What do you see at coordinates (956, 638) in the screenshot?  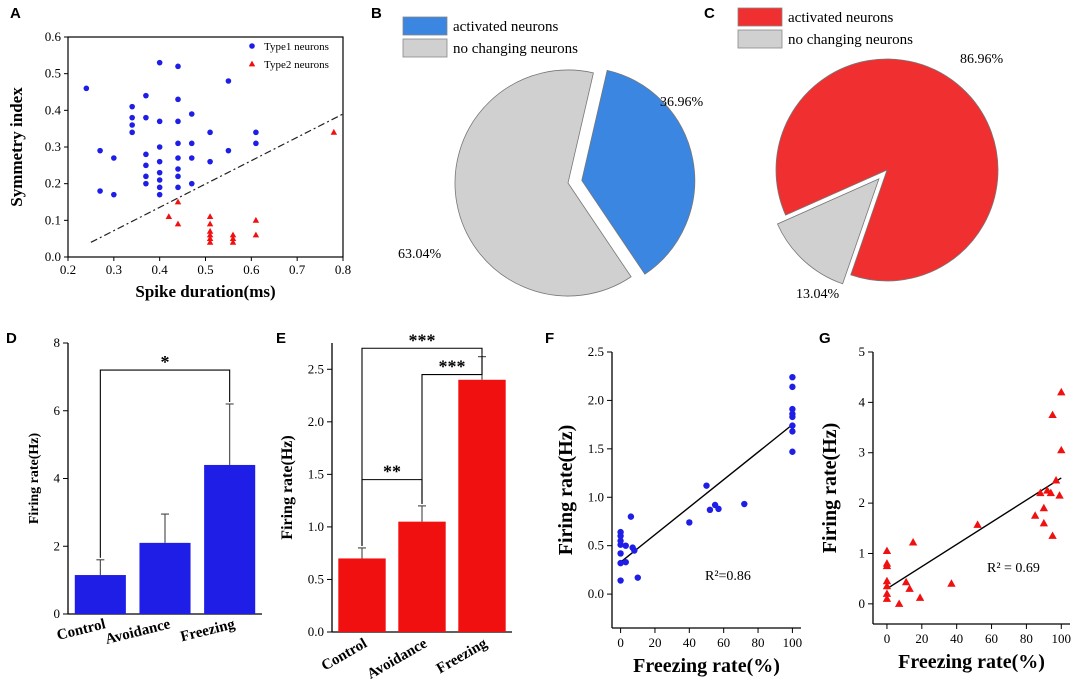 I see `panel-g-x-tick-label: 40` at bounding box center [956, 638].